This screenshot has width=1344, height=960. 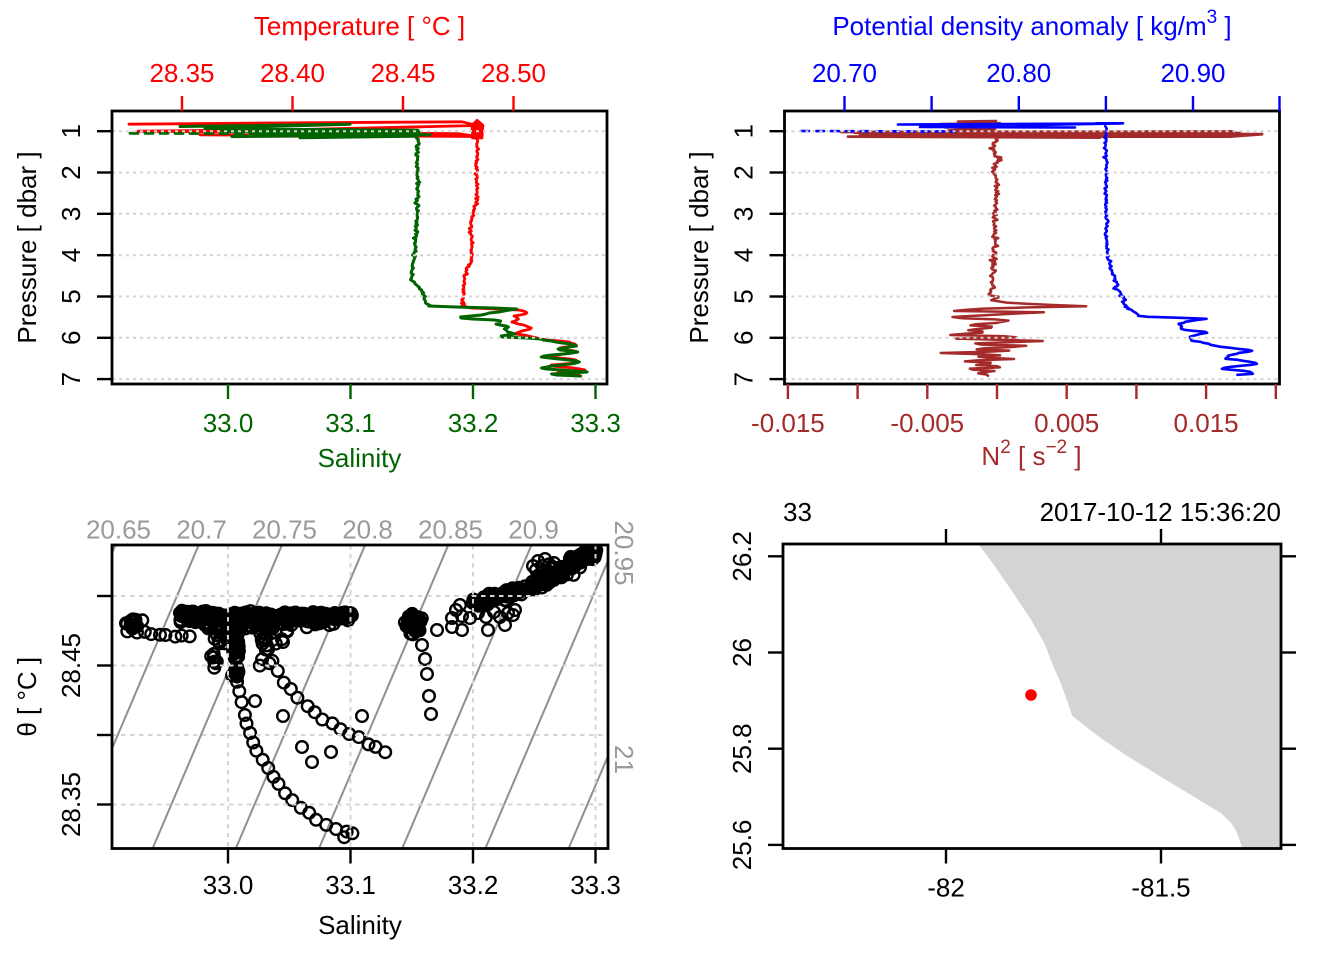 What do you see at coordinates (27, 697) in the screenshot?
I see `svg-text: θ [ °C ]` at bounding box center [27, 697].